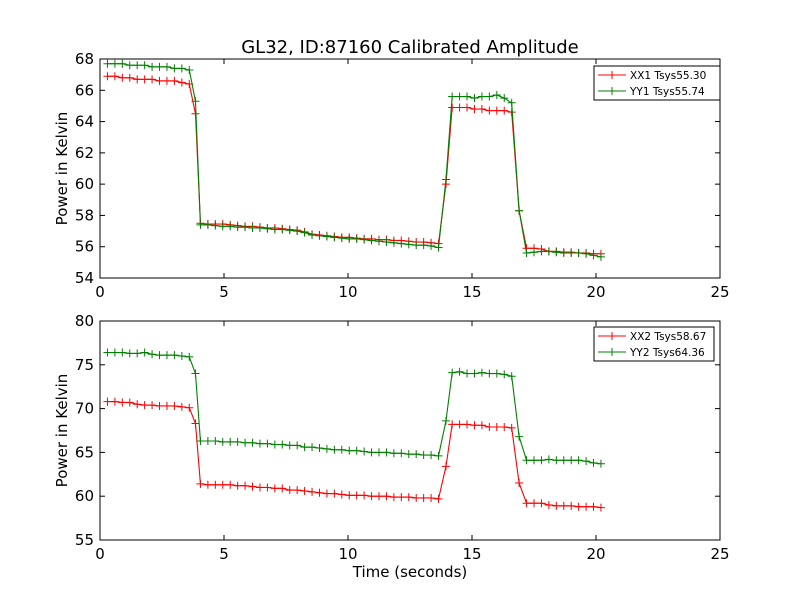 This screenshot has width=800, height=600. What do you see at coordinates (657, 83) in the screenshot?
I see `legend: XX1 Tsys55.30 YY1 Tsys55.74` at bounding box center [657, 83].